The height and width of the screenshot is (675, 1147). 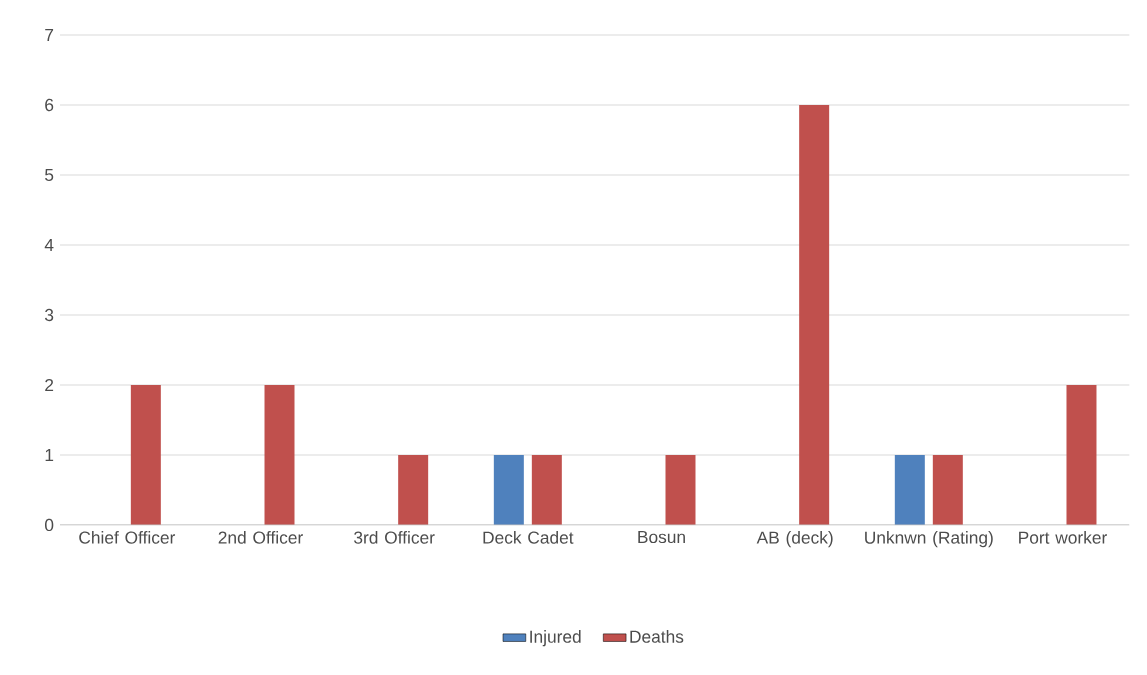 What do you see at coordinates (49, 525) in the screenshot?
I see `y-tick-label: 0` at bounding box center [49, 525].